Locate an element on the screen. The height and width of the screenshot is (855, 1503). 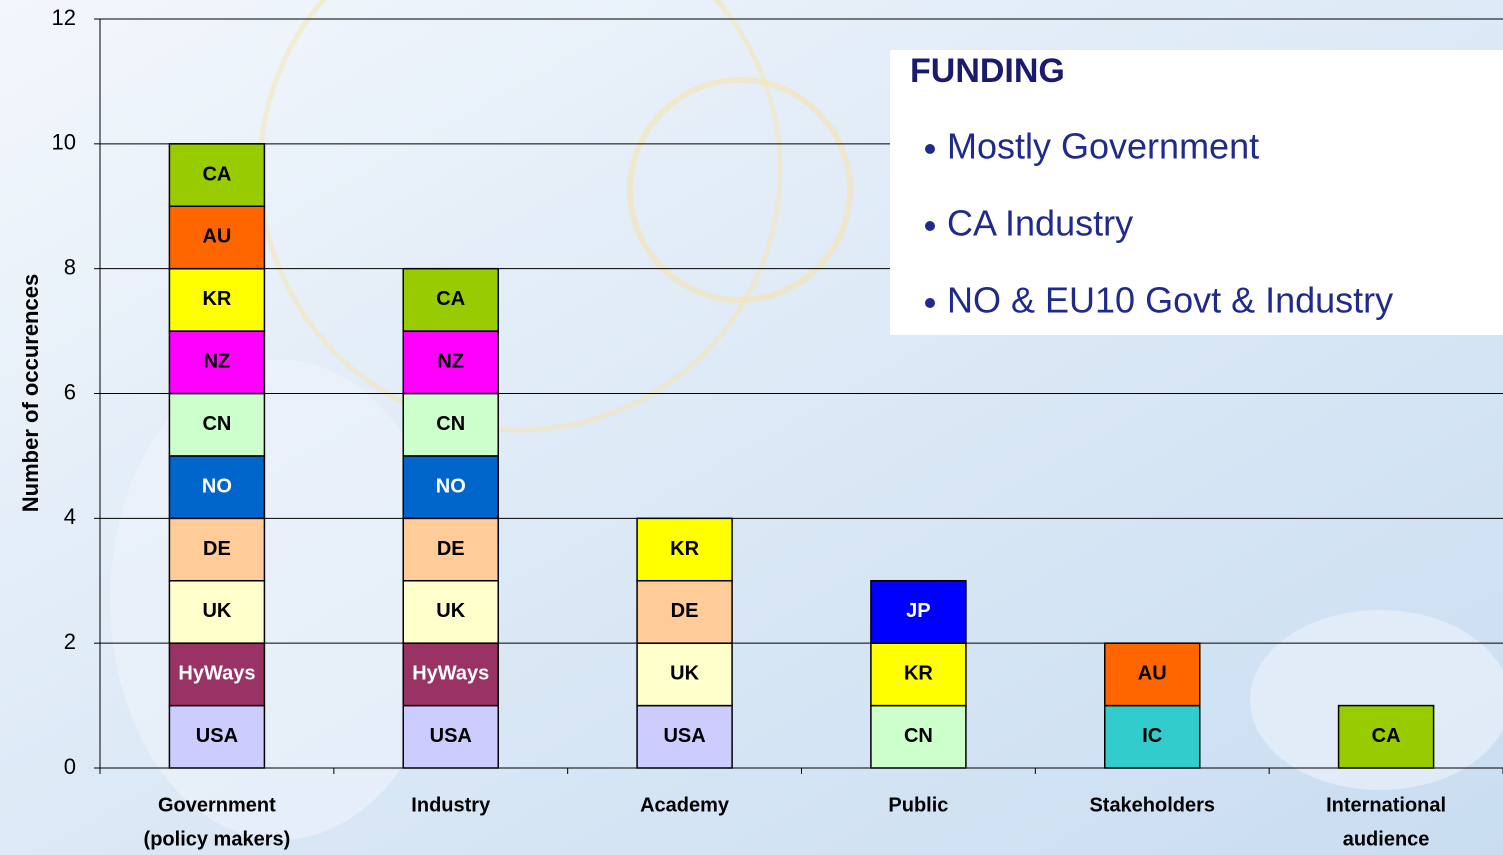
y-tick-label: 10 is located at coordinates (64, 142).